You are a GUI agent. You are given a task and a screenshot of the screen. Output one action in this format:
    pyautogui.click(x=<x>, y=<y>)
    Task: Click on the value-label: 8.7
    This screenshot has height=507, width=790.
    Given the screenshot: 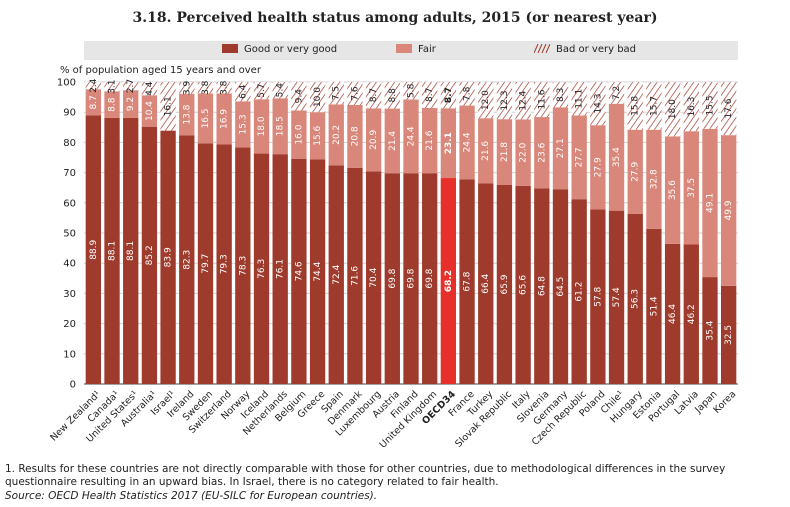 What is the action you would take?
    pyautogui.click(x=374, y=95)
    